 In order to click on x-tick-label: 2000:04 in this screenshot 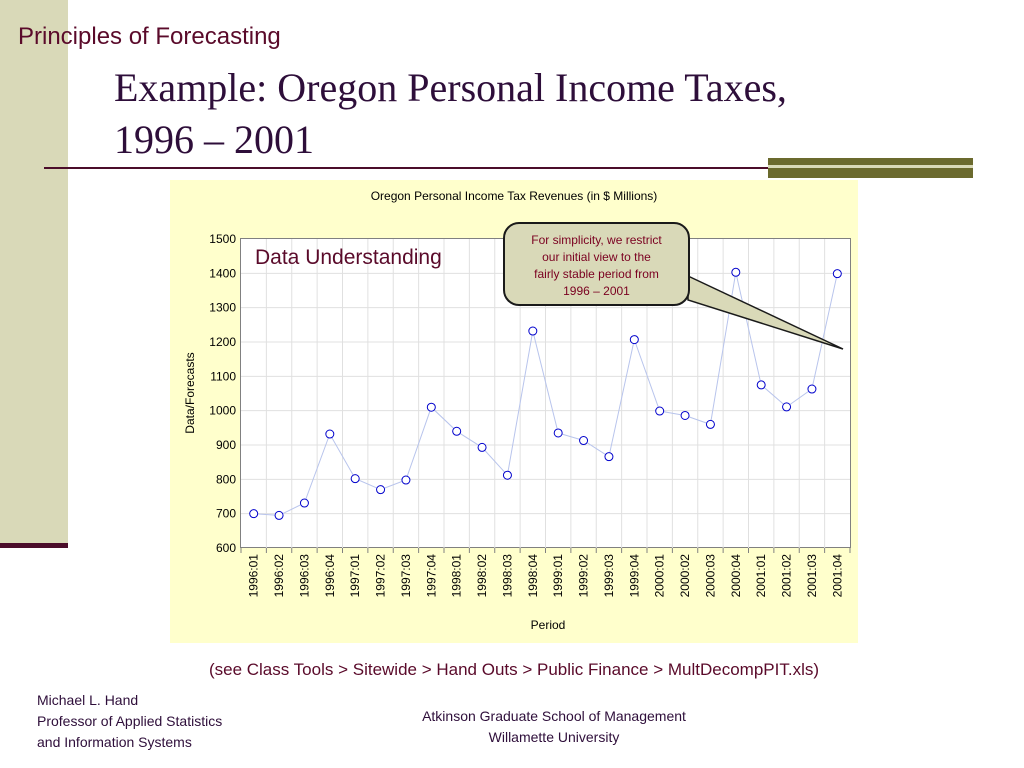, I will do `click(736, 576)`.